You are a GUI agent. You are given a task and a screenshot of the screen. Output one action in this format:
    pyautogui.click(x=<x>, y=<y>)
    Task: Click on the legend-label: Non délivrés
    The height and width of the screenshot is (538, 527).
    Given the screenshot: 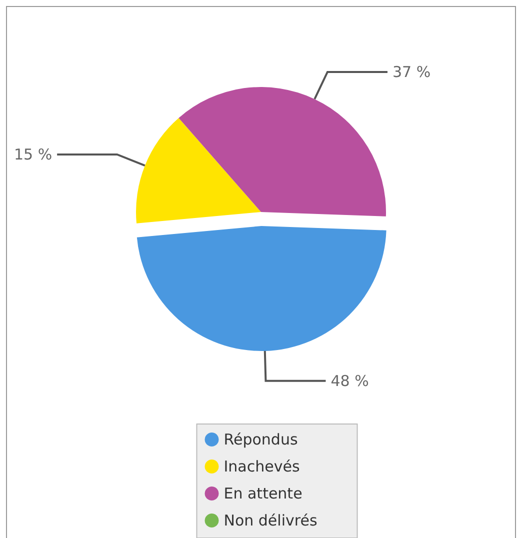 What is the action you would take?
    pyautogui.click(x=271, y=521)
    